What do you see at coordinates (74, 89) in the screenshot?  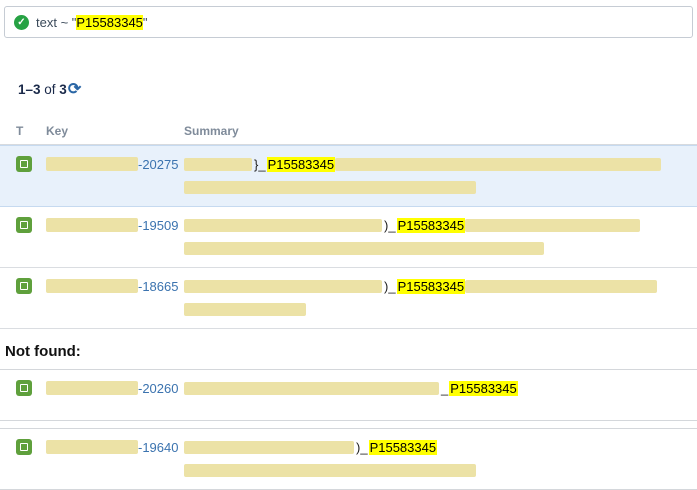 I see `refresh-icon: ⟳` at bounding box center [74, 89].